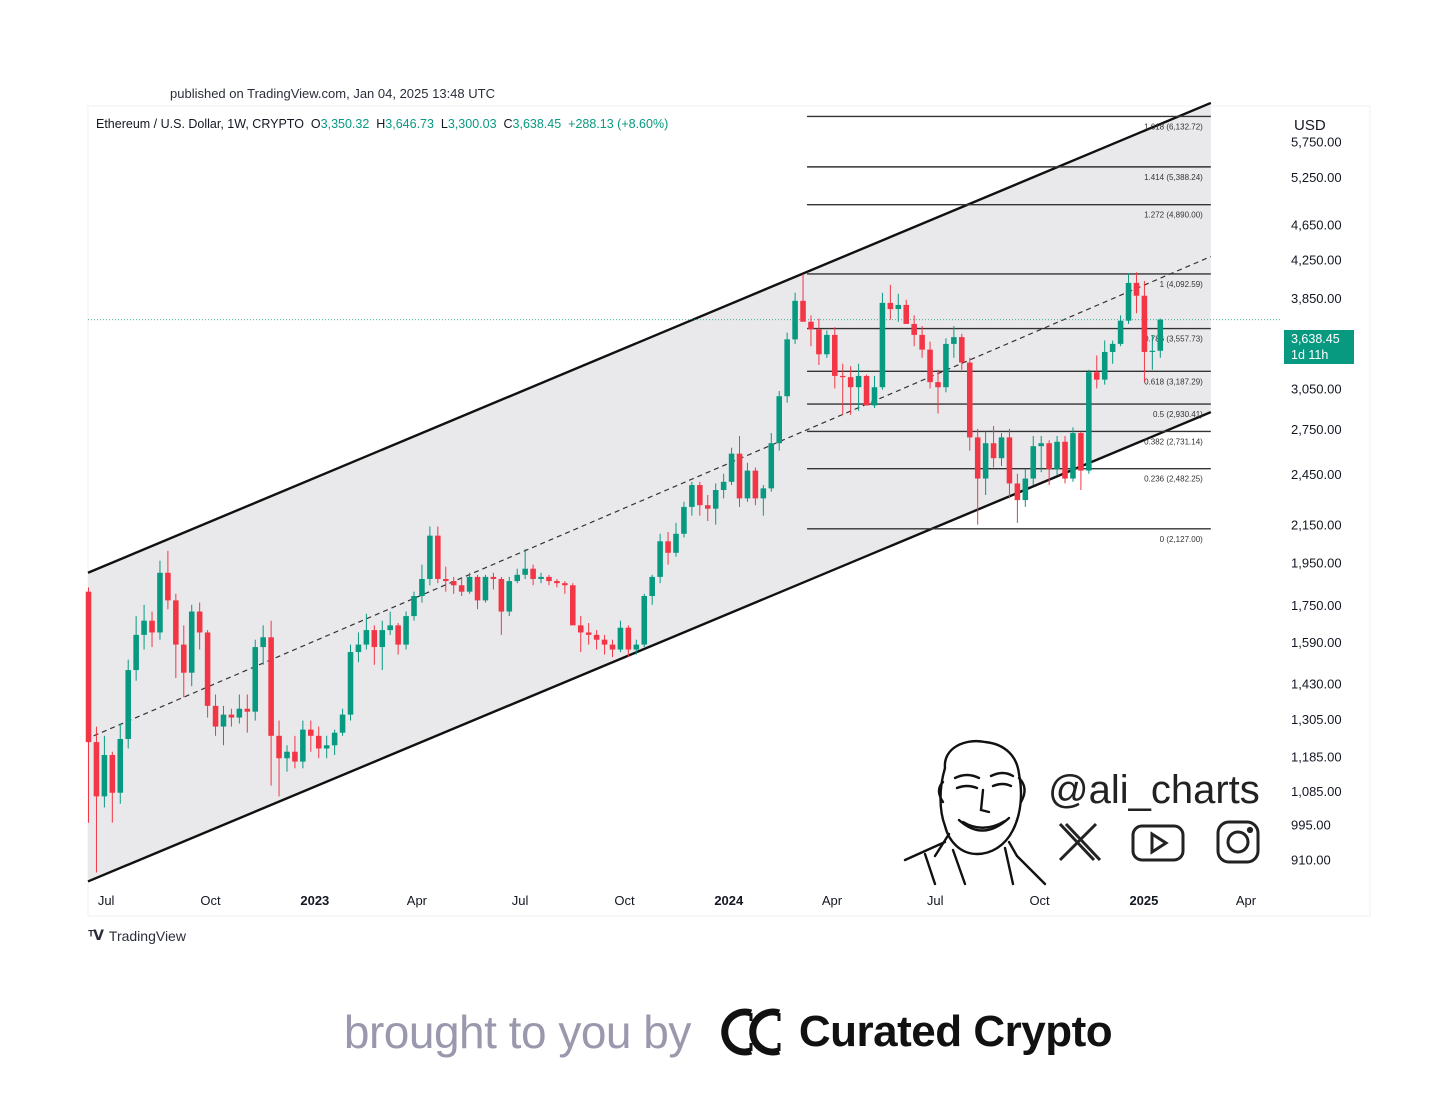 This screenshot has height=1107, width=1456. I want to click on handle-label: @ali_charts, so click(1154, 790).